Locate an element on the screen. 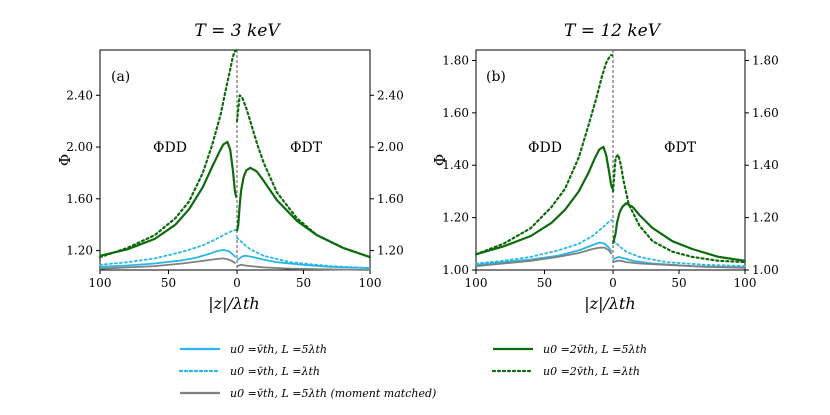 This screenshot has width=830, height=415. y-tick-label-right: 1.00 is located at coordinates (765, 270).